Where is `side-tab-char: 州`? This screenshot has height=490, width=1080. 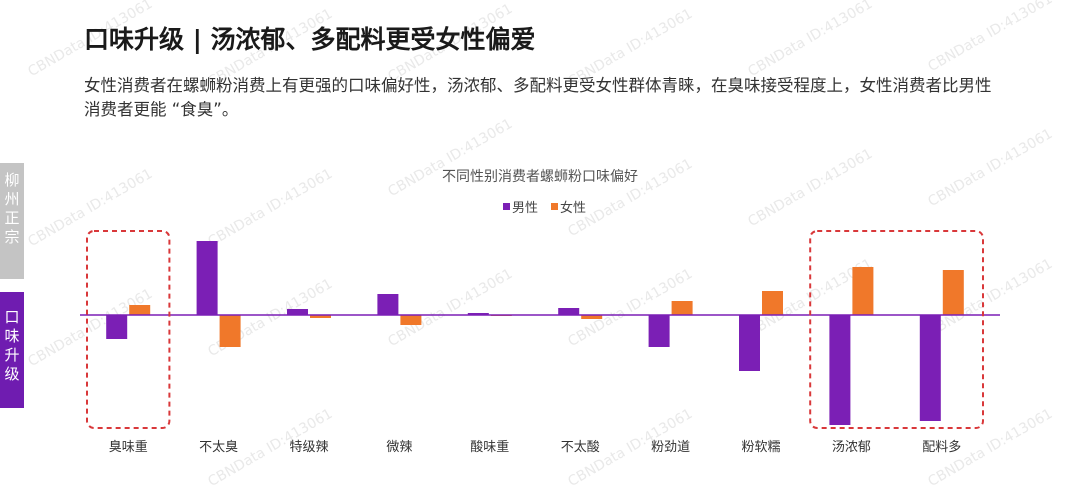 side-tab-char: 州 is located at coordinates (12, 199).